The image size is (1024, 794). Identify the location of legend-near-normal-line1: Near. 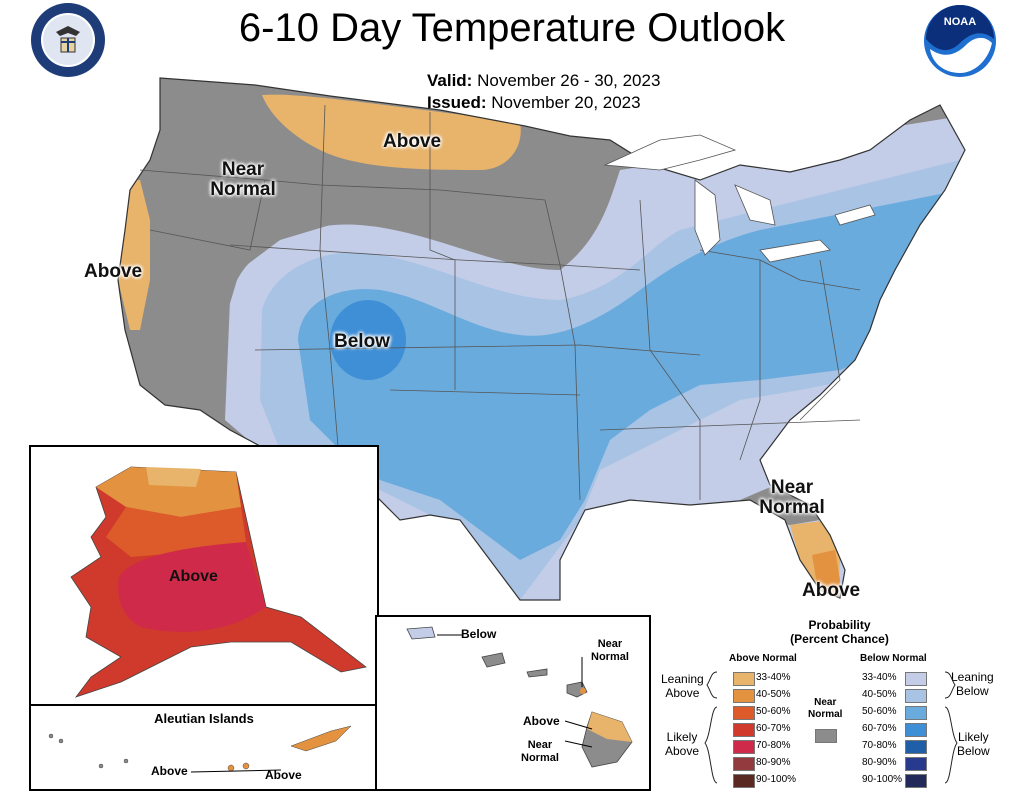
(825, 702).